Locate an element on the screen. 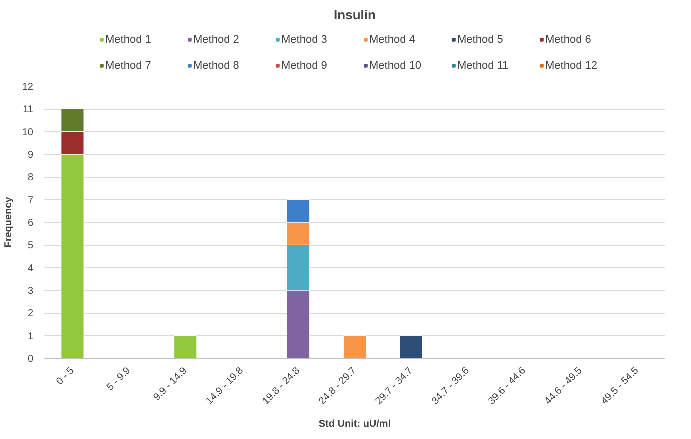 The height and width of the screenshot is (439, 691). legend-label: Method 5 is located at coordinates (481, 40).